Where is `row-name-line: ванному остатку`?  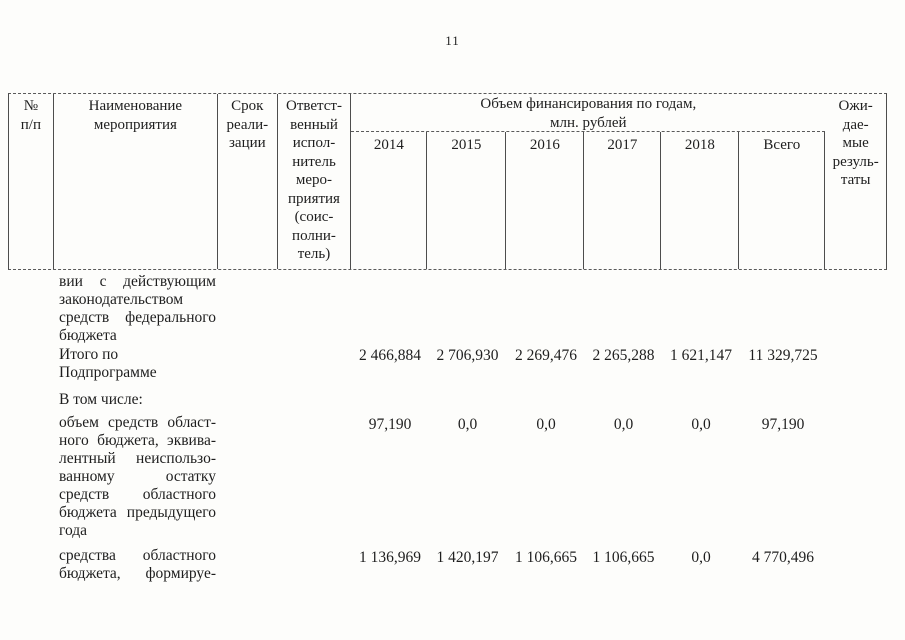 row-name-line: ванному остатку is located at coordinates (137, 476).